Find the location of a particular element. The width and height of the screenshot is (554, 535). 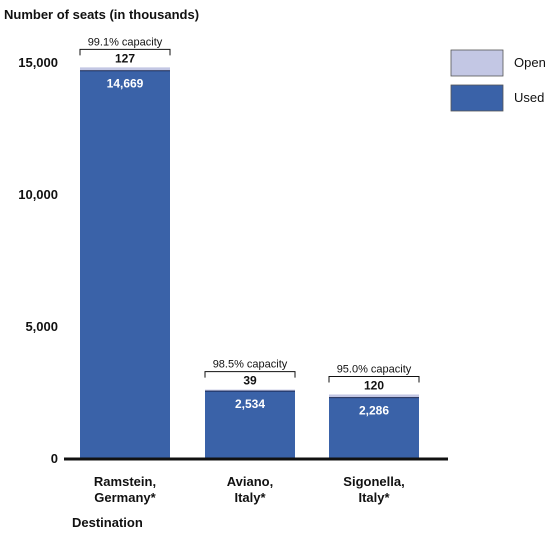

x-category-label: Germany* is located at coordinates (125, 497).